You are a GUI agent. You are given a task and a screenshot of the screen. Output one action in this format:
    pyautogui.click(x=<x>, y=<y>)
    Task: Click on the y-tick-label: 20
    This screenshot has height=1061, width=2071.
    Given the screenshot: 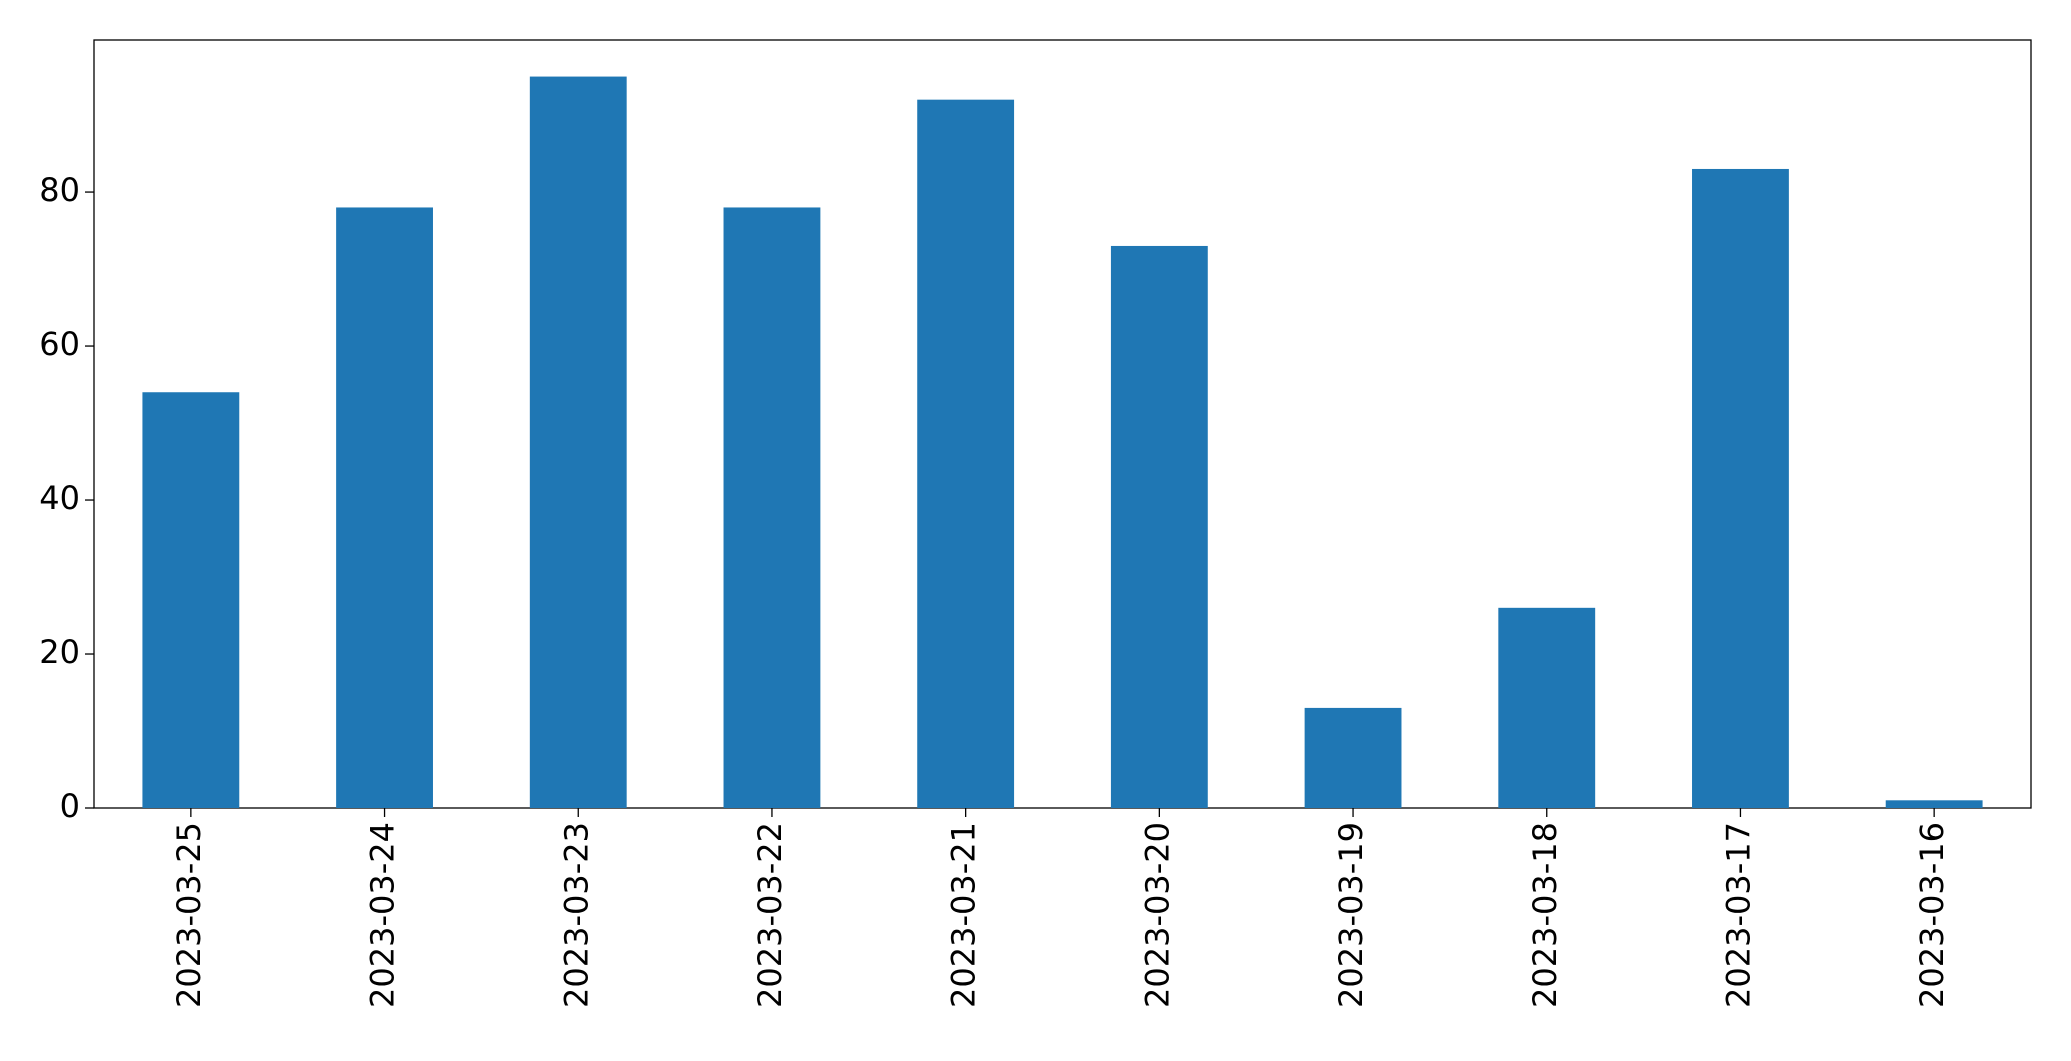 What is the action you would take?
    pyautogui.click(x=59, y=652)
    